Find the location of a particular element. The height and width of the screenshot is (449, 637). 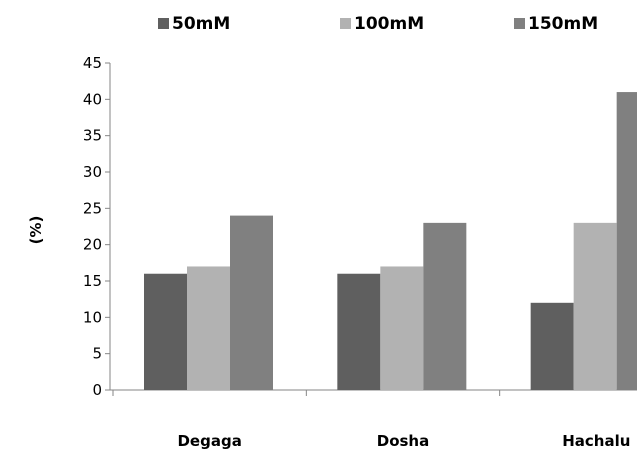

legend-label: 50mM is located at coordinates (201, 24).